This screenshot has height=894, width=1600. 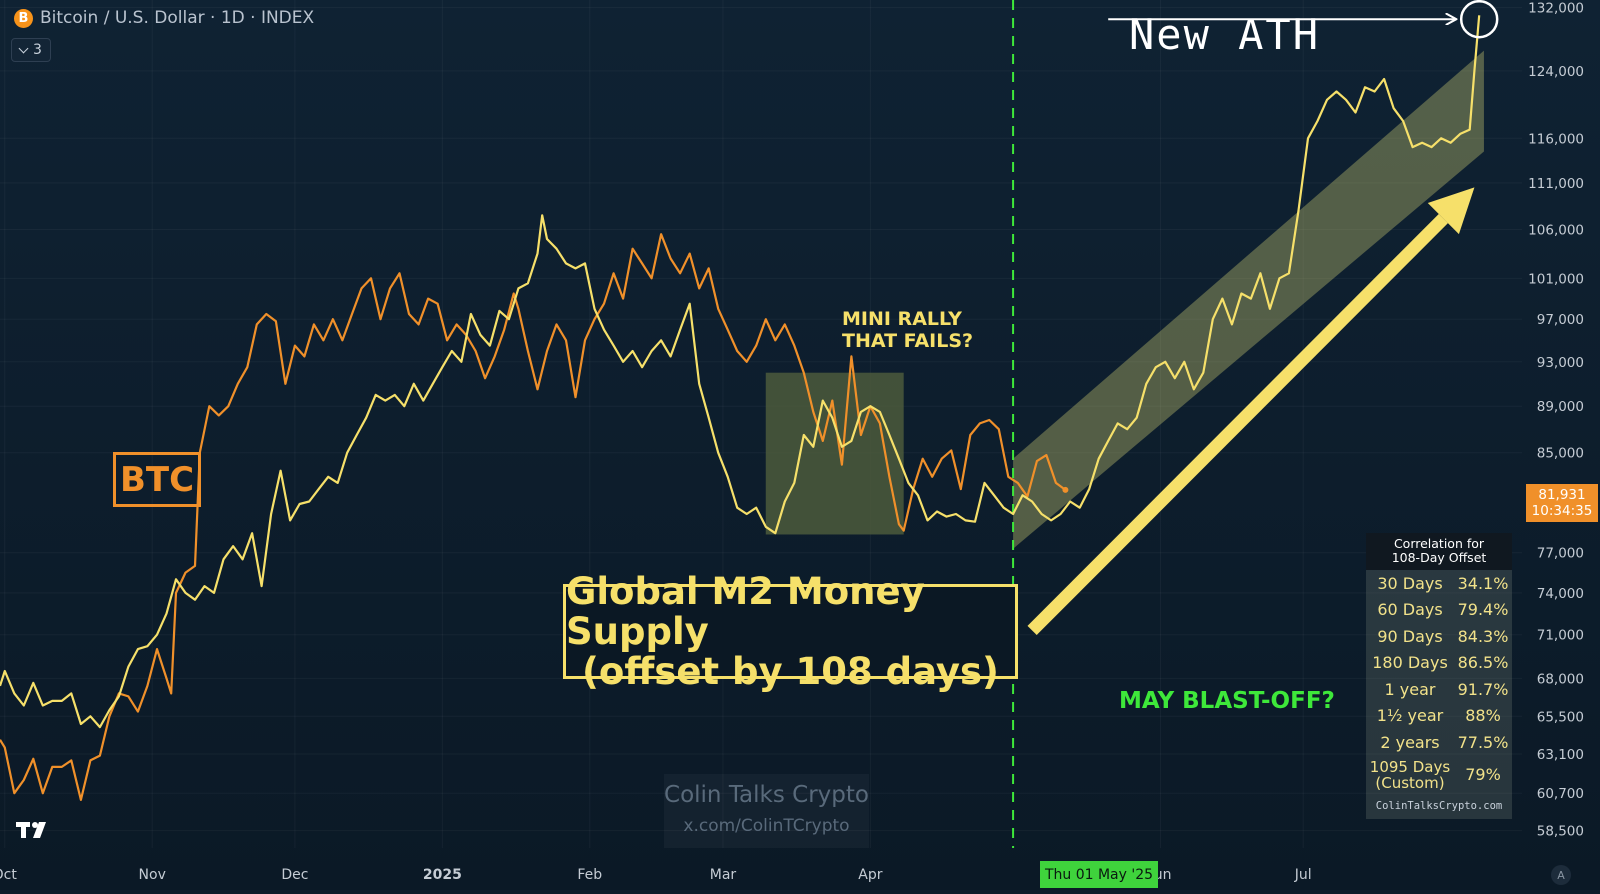 I want to click on last-price-tag: 81,931 10:34:35, so click(x=1562, y=503).